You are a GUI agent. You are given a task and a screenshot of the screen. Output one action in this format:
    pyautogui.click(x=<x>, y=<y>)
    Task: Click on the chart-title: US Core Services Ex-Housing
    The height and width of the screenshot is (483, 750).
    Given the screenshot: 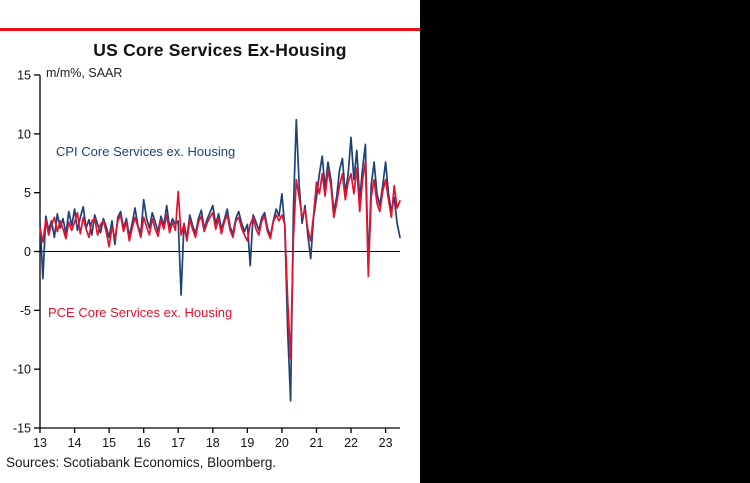 What is the action you would take?
    pyautogui.click(x=220, y=50)
    